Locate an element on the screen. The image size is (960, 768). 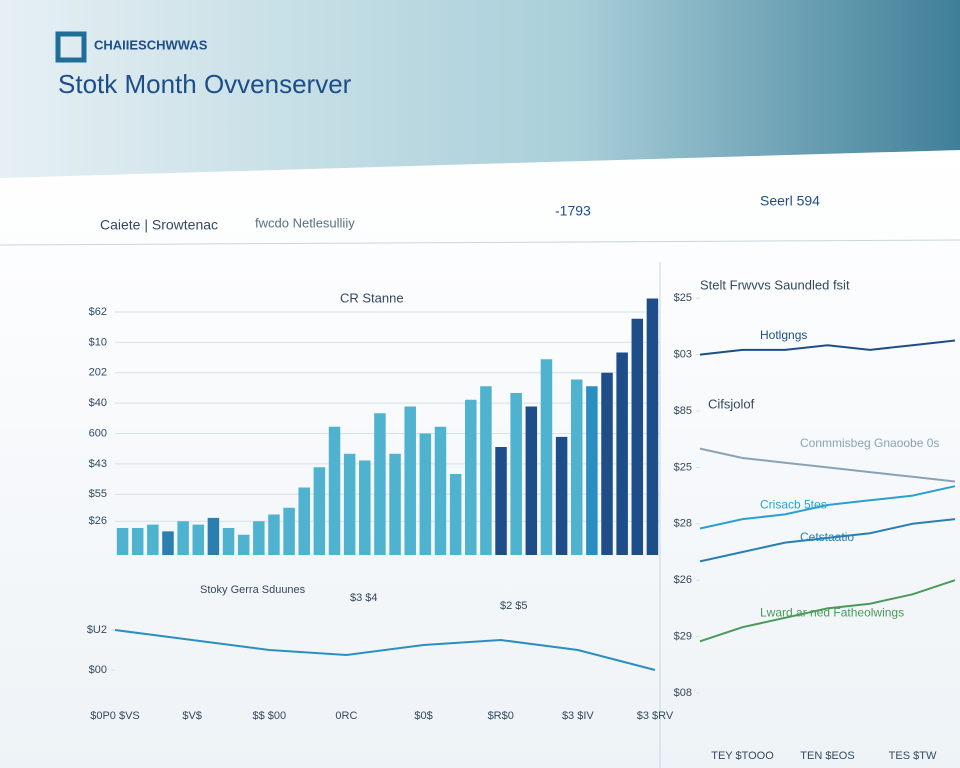
annotation: $3 $4 is located at coordinates (364, 598).